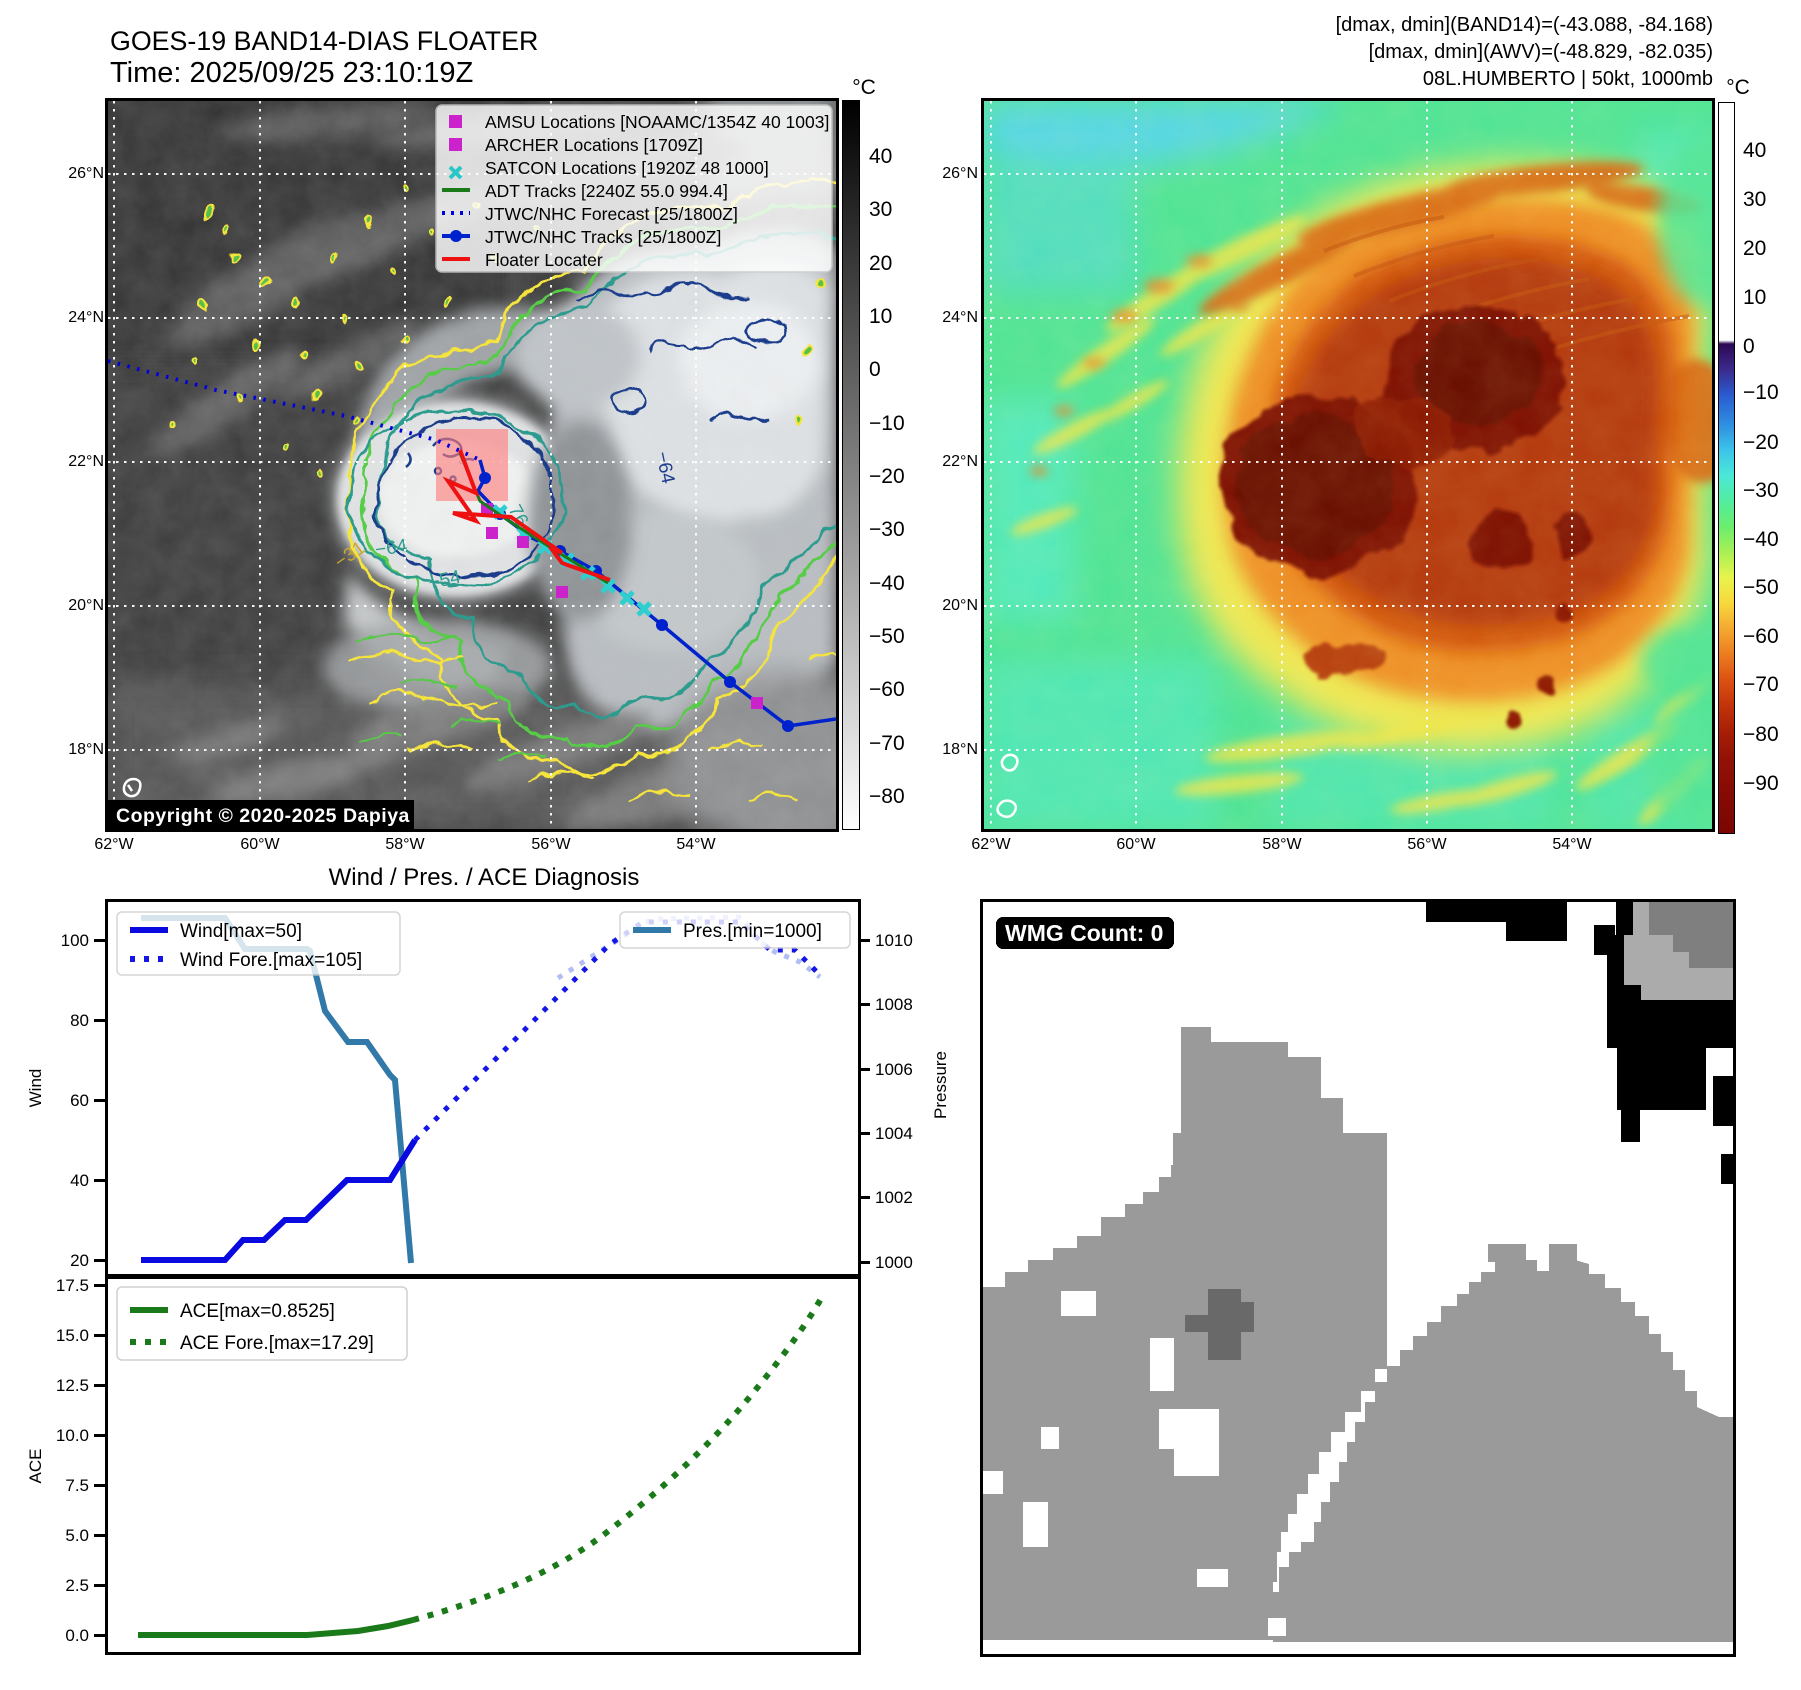  What do you see at coordinates (657, 122) in the screenshot?
I see `svg-text:AMSU Locations [NOAAMC/1354Z 4: AMSU Locations [NOAAMC/1354Z 40 1003]` at bounding box center [657, 122].